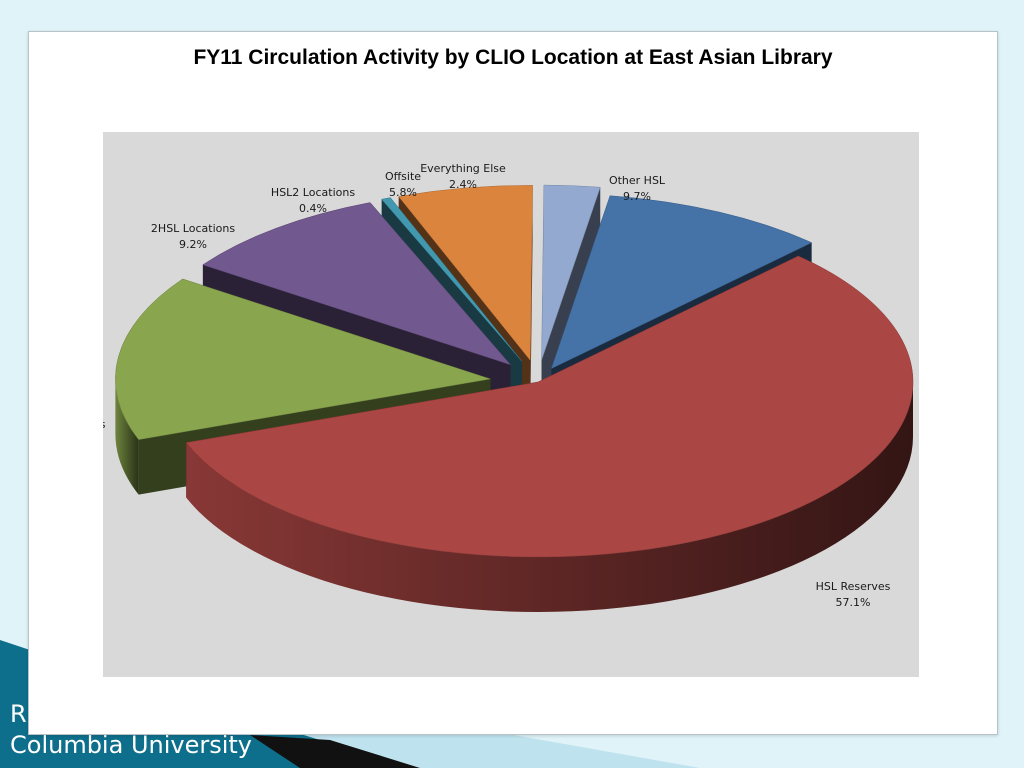  I want to click on slice-outer-wall, so click(127, 436).